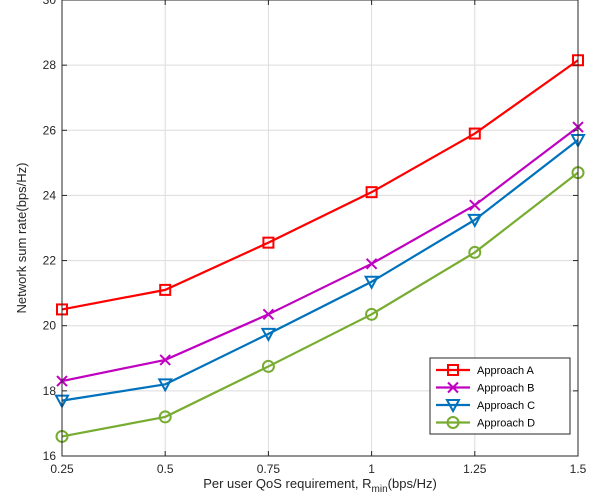 The height and width of the screenshot is (498, 600). What do you see at coordinates (50, 65) in the screenshot?
I see `y-tick-label: 28` at bounding box center [50, 65].